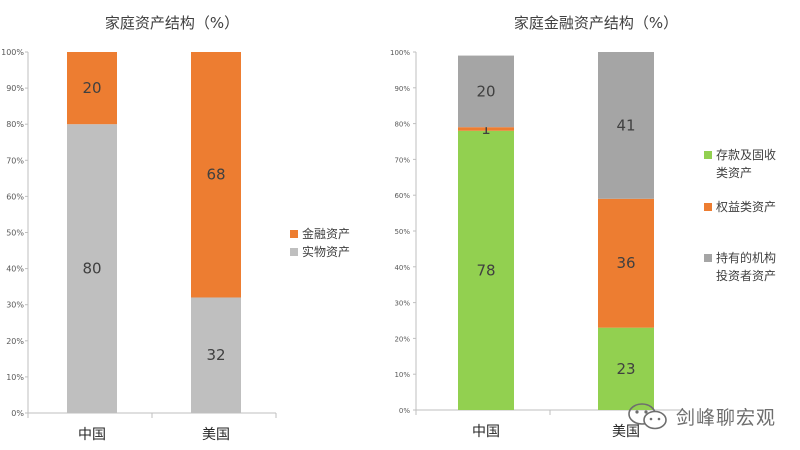 The height and width of the screenshot is (450, 800). What do you see at coordinates (746, 257) in the screenshot?
I see `legend-label: 持有的机构` at bounding box center [746, 257].